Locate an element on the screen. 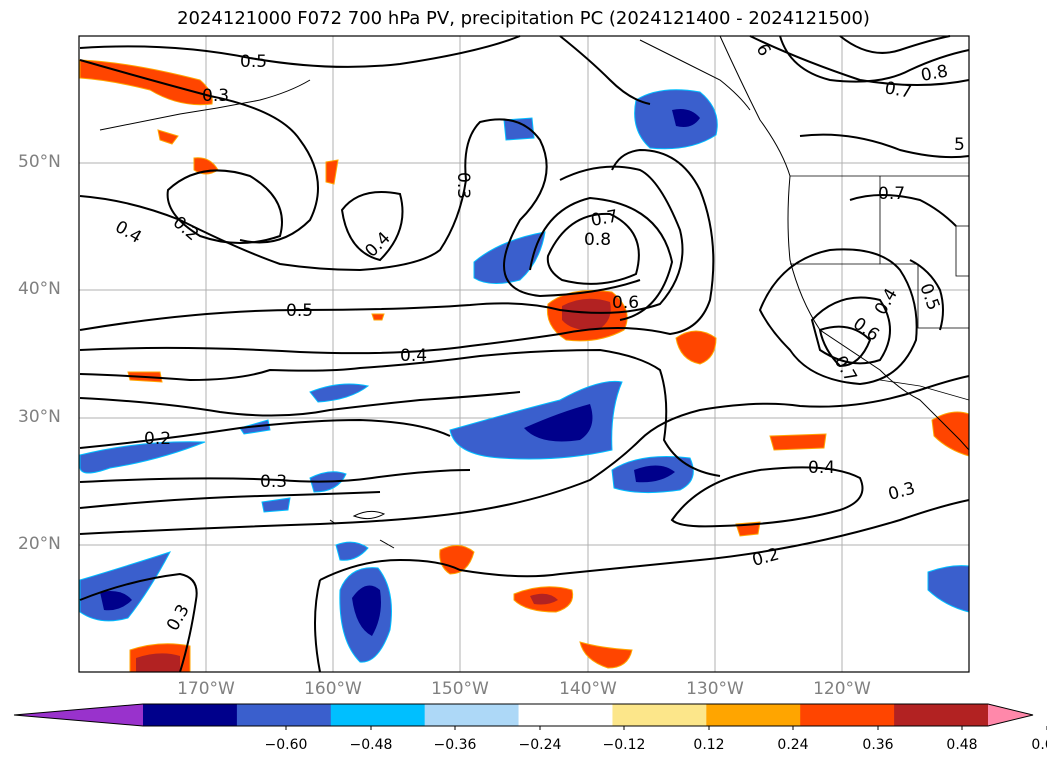 This screenshot has width=1047, height=765. lon-label: 120°W is located at coordinates (842, 689).